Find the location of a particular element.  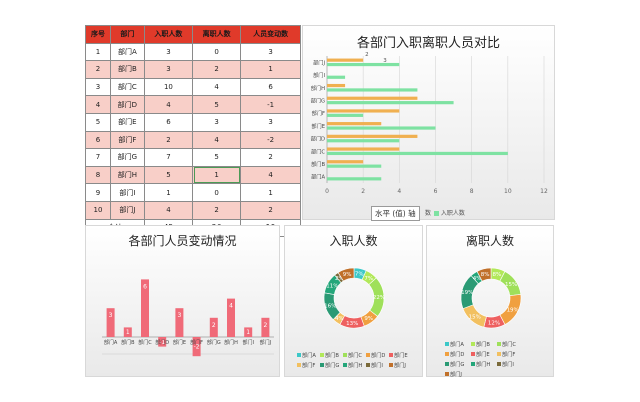

change-bar is located at coordinates (127, 332).